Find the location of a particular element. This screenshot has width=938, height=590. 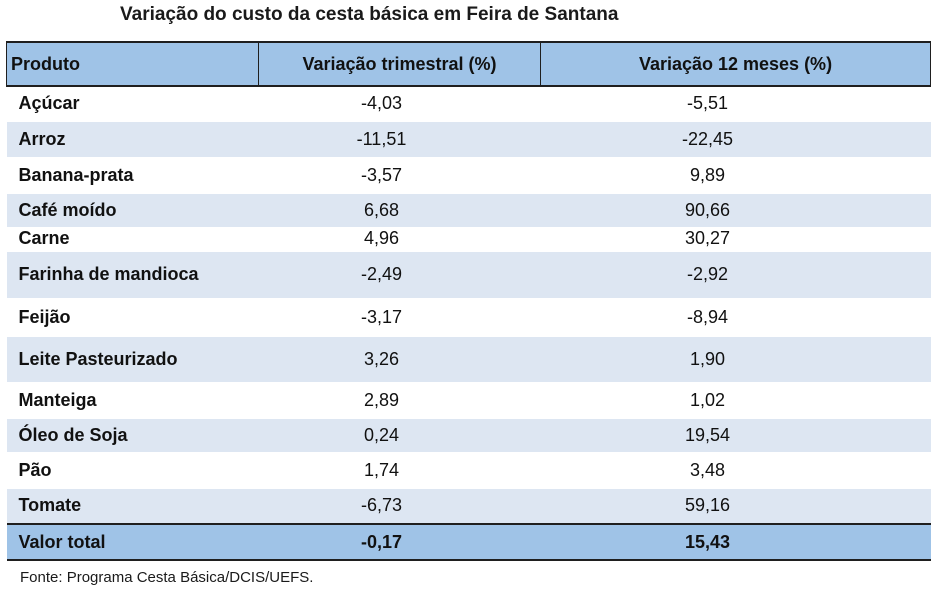

total-row: Valor total -0,17 15,43 is located at coordinates (468, 542).